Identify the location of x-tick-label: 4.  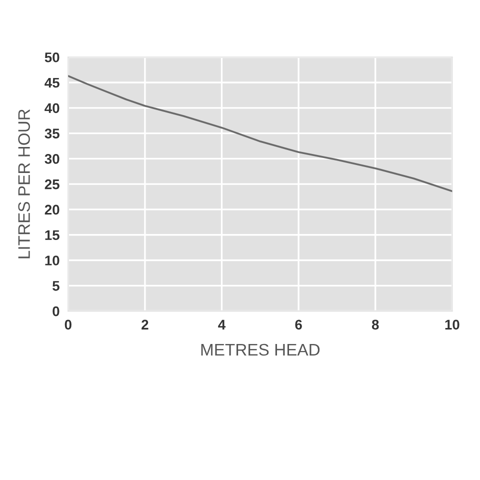
(222, 325).